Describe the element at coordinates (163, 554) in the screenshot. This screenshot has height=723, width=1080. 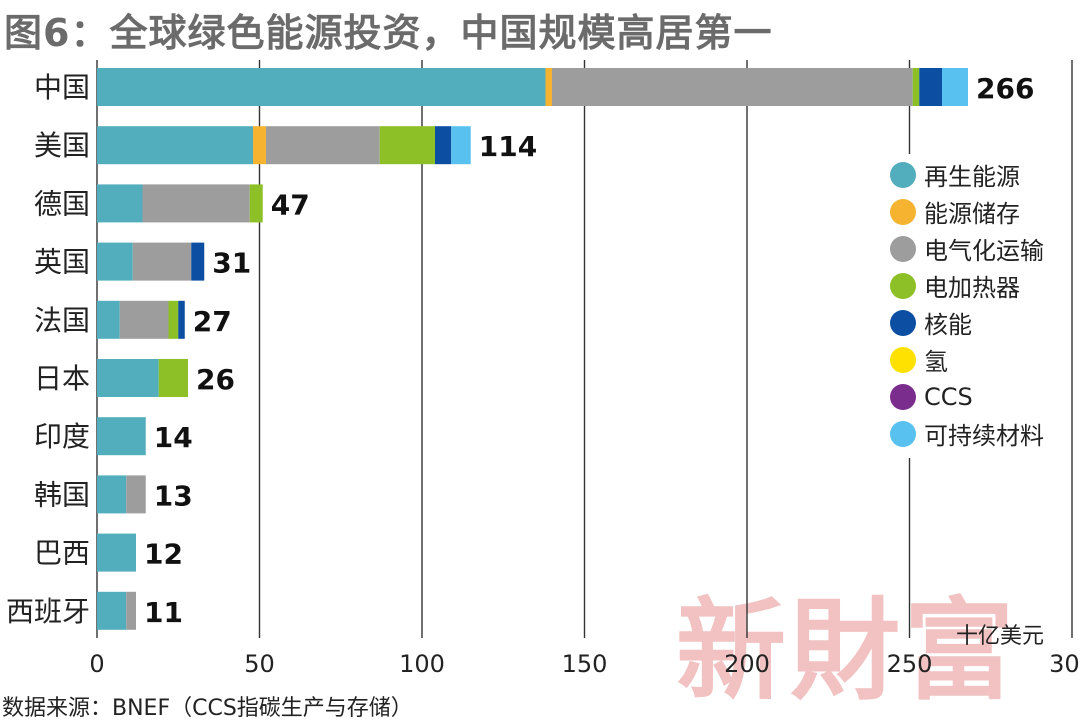
I see `data-label: 12` at that location.